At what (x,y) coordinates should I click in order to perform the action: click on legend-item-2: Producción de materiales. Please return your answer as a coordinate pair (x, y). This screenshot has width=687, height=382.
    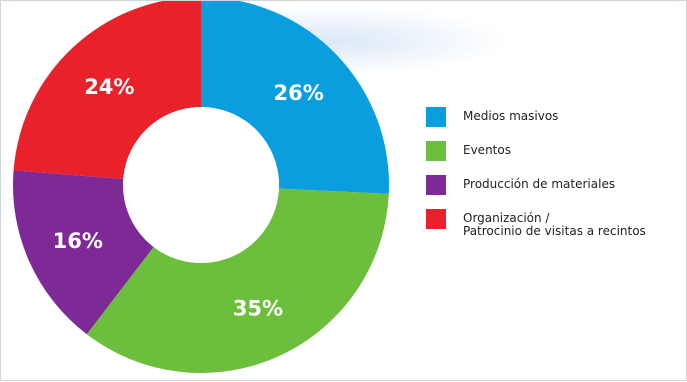
    Looking at the image, I should click on (556, 183).